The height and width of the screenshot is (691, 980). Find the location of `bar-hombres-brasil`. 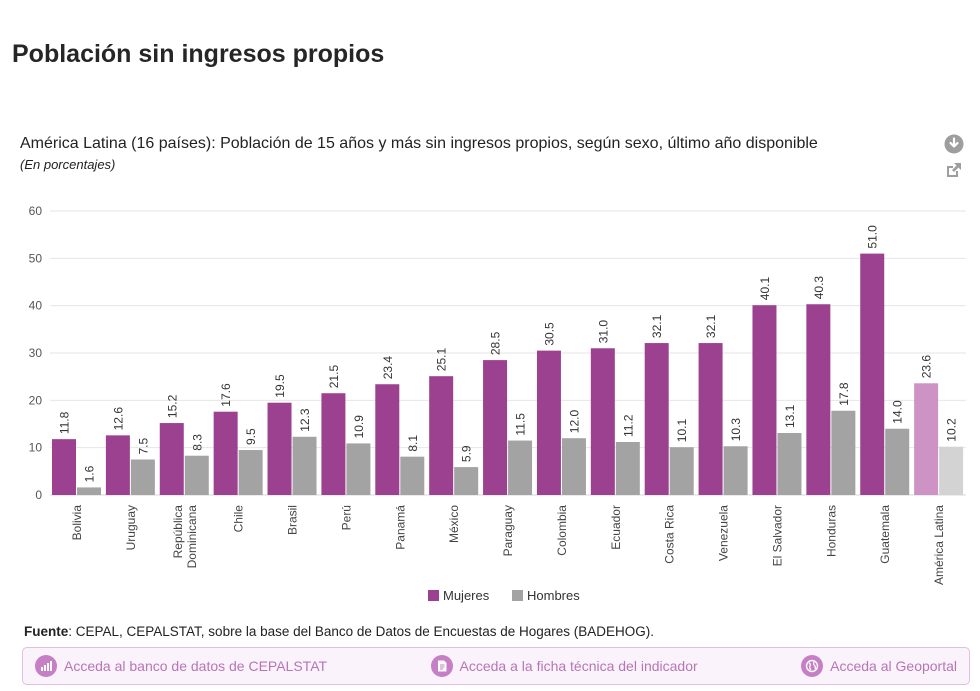

bar-hombres-brasil is located at coordinates (304, 465).